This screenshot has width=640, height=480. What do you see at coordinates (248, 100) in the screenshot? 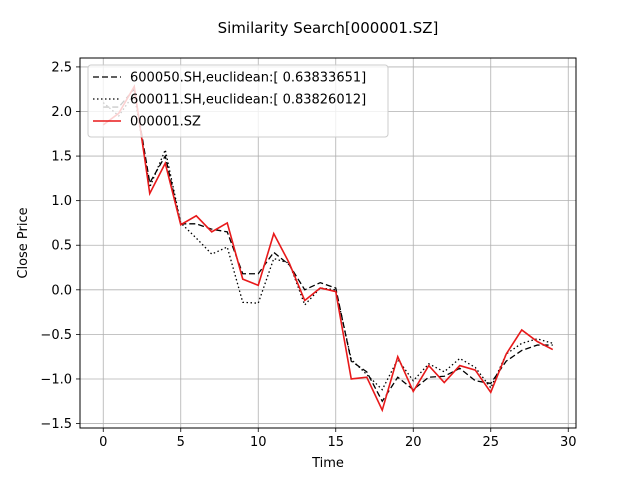
I see `legend-label-2: 600011.SH,euclidean:[ 0.83826012]` at bounding box center [248, 100].